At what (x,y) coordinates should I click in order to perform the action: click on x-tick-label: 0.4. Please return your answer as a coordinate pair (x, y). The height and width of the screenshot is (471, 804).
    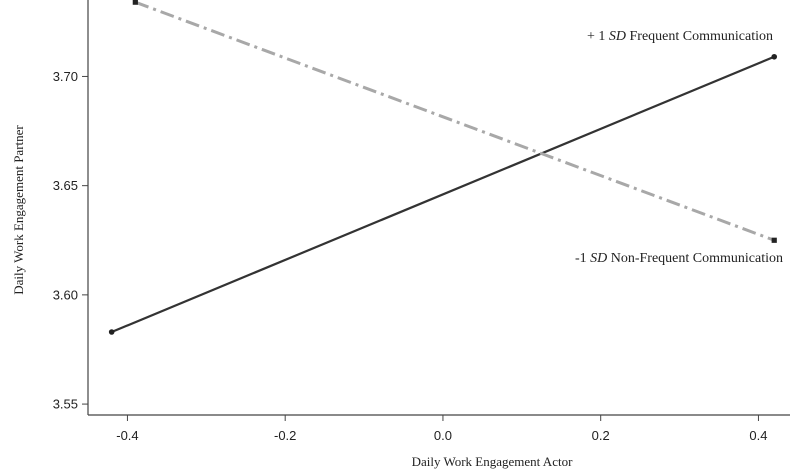
    Looking at the image, I should click on (758, 435).